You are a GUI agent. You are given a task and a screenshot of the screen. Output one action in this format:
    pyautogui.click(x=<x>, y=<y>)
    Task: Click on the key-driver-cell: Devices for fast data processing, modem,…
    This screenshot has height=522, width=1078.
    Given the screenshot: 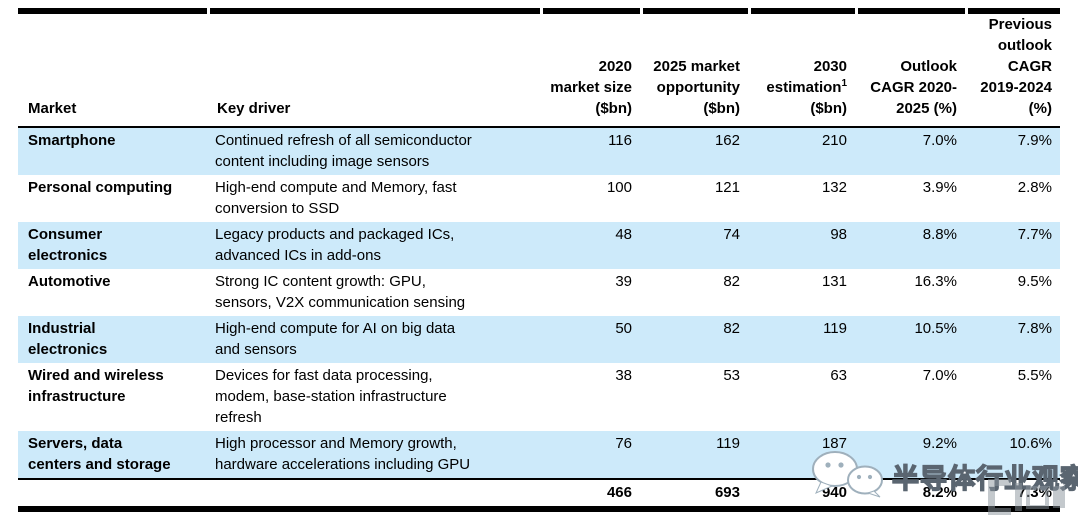 What is the action you would take?
    pyautogui.click(x=373, y=397)
    